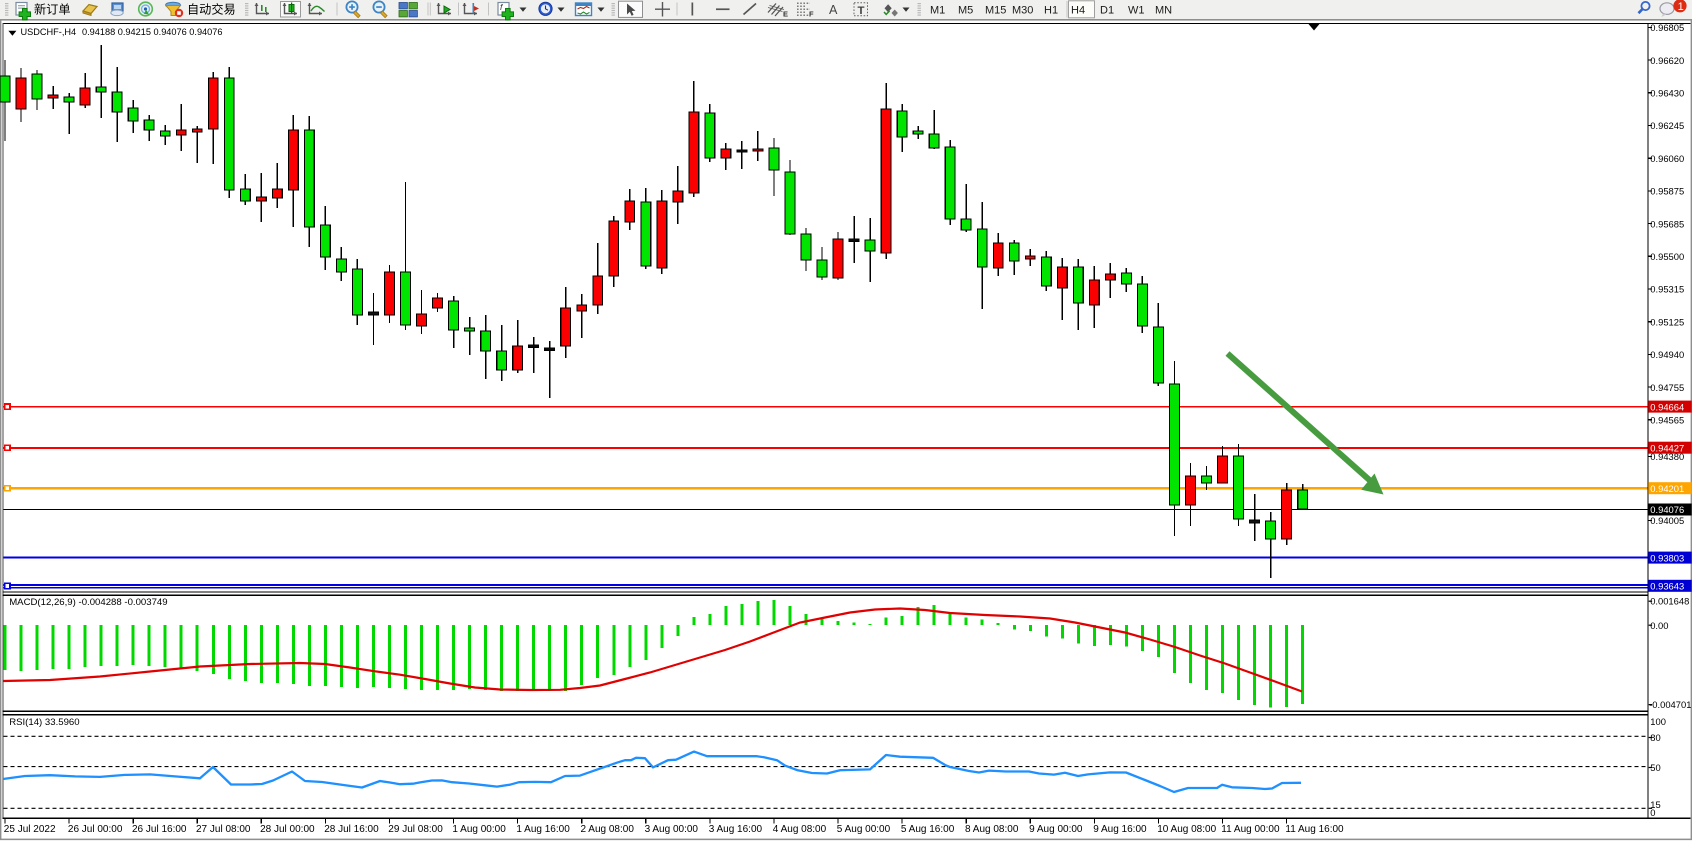  Describe the element at coordinates (1667, 125) in the screenshot. I see `svg-text: 0.96245` at that location.